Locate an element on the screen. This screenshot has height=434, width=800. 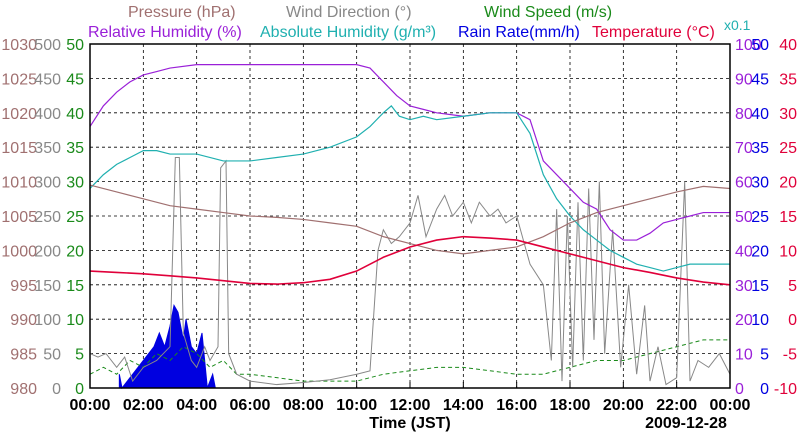
relative-humidity-axis-tick: 30 is located at coordinates (744, 286).